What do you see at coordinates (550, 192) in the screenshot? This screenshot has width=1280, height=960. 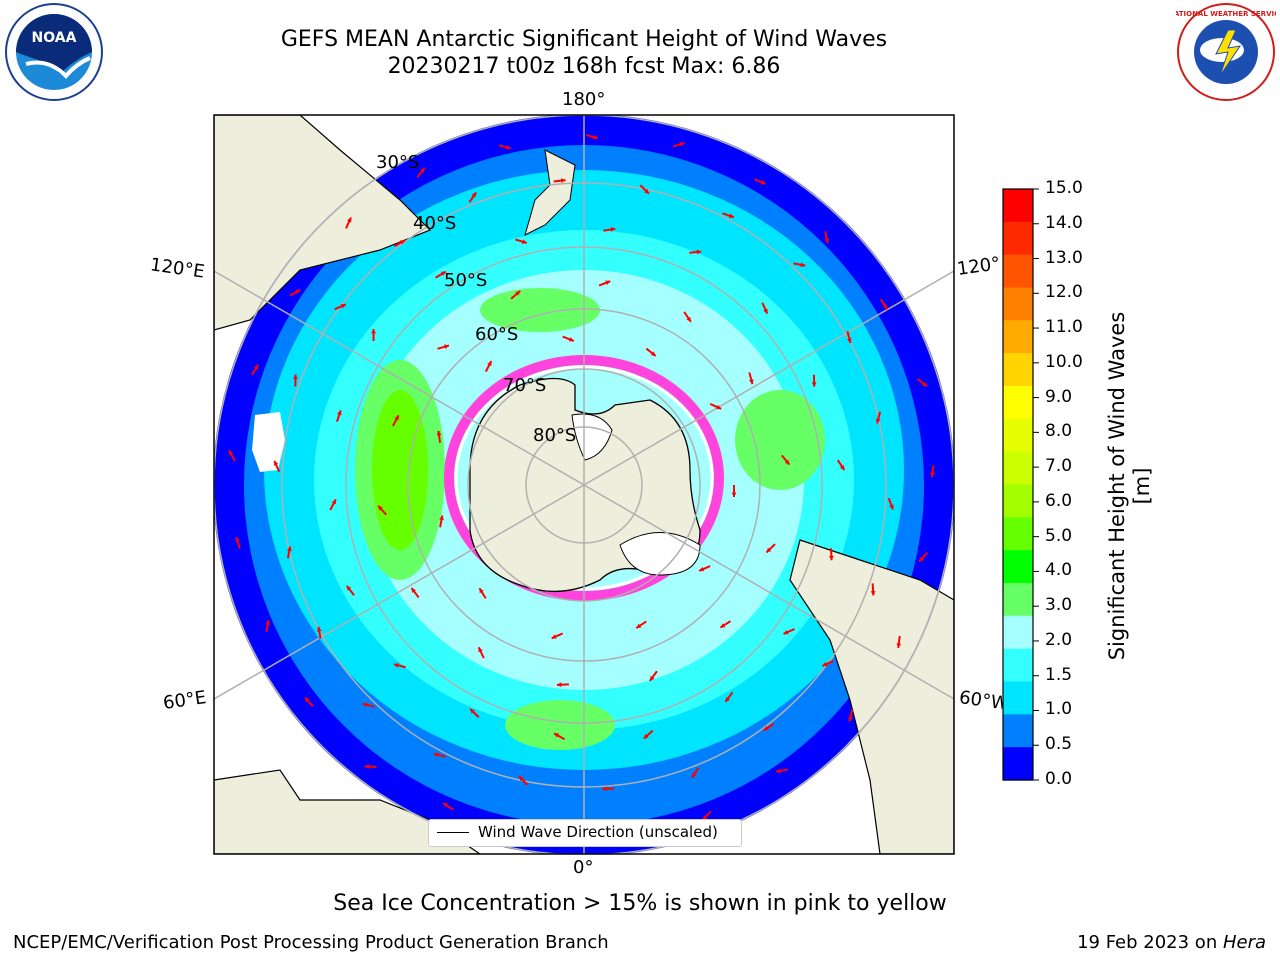 I see `new-zealand-land` at bounding box center [550, 192].